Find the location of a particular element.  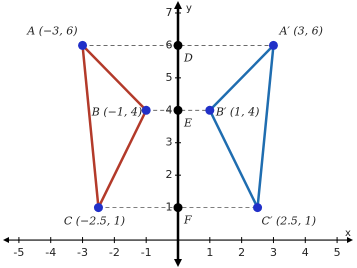

x-tick-label: 3 is located at coordinates (273, 252).